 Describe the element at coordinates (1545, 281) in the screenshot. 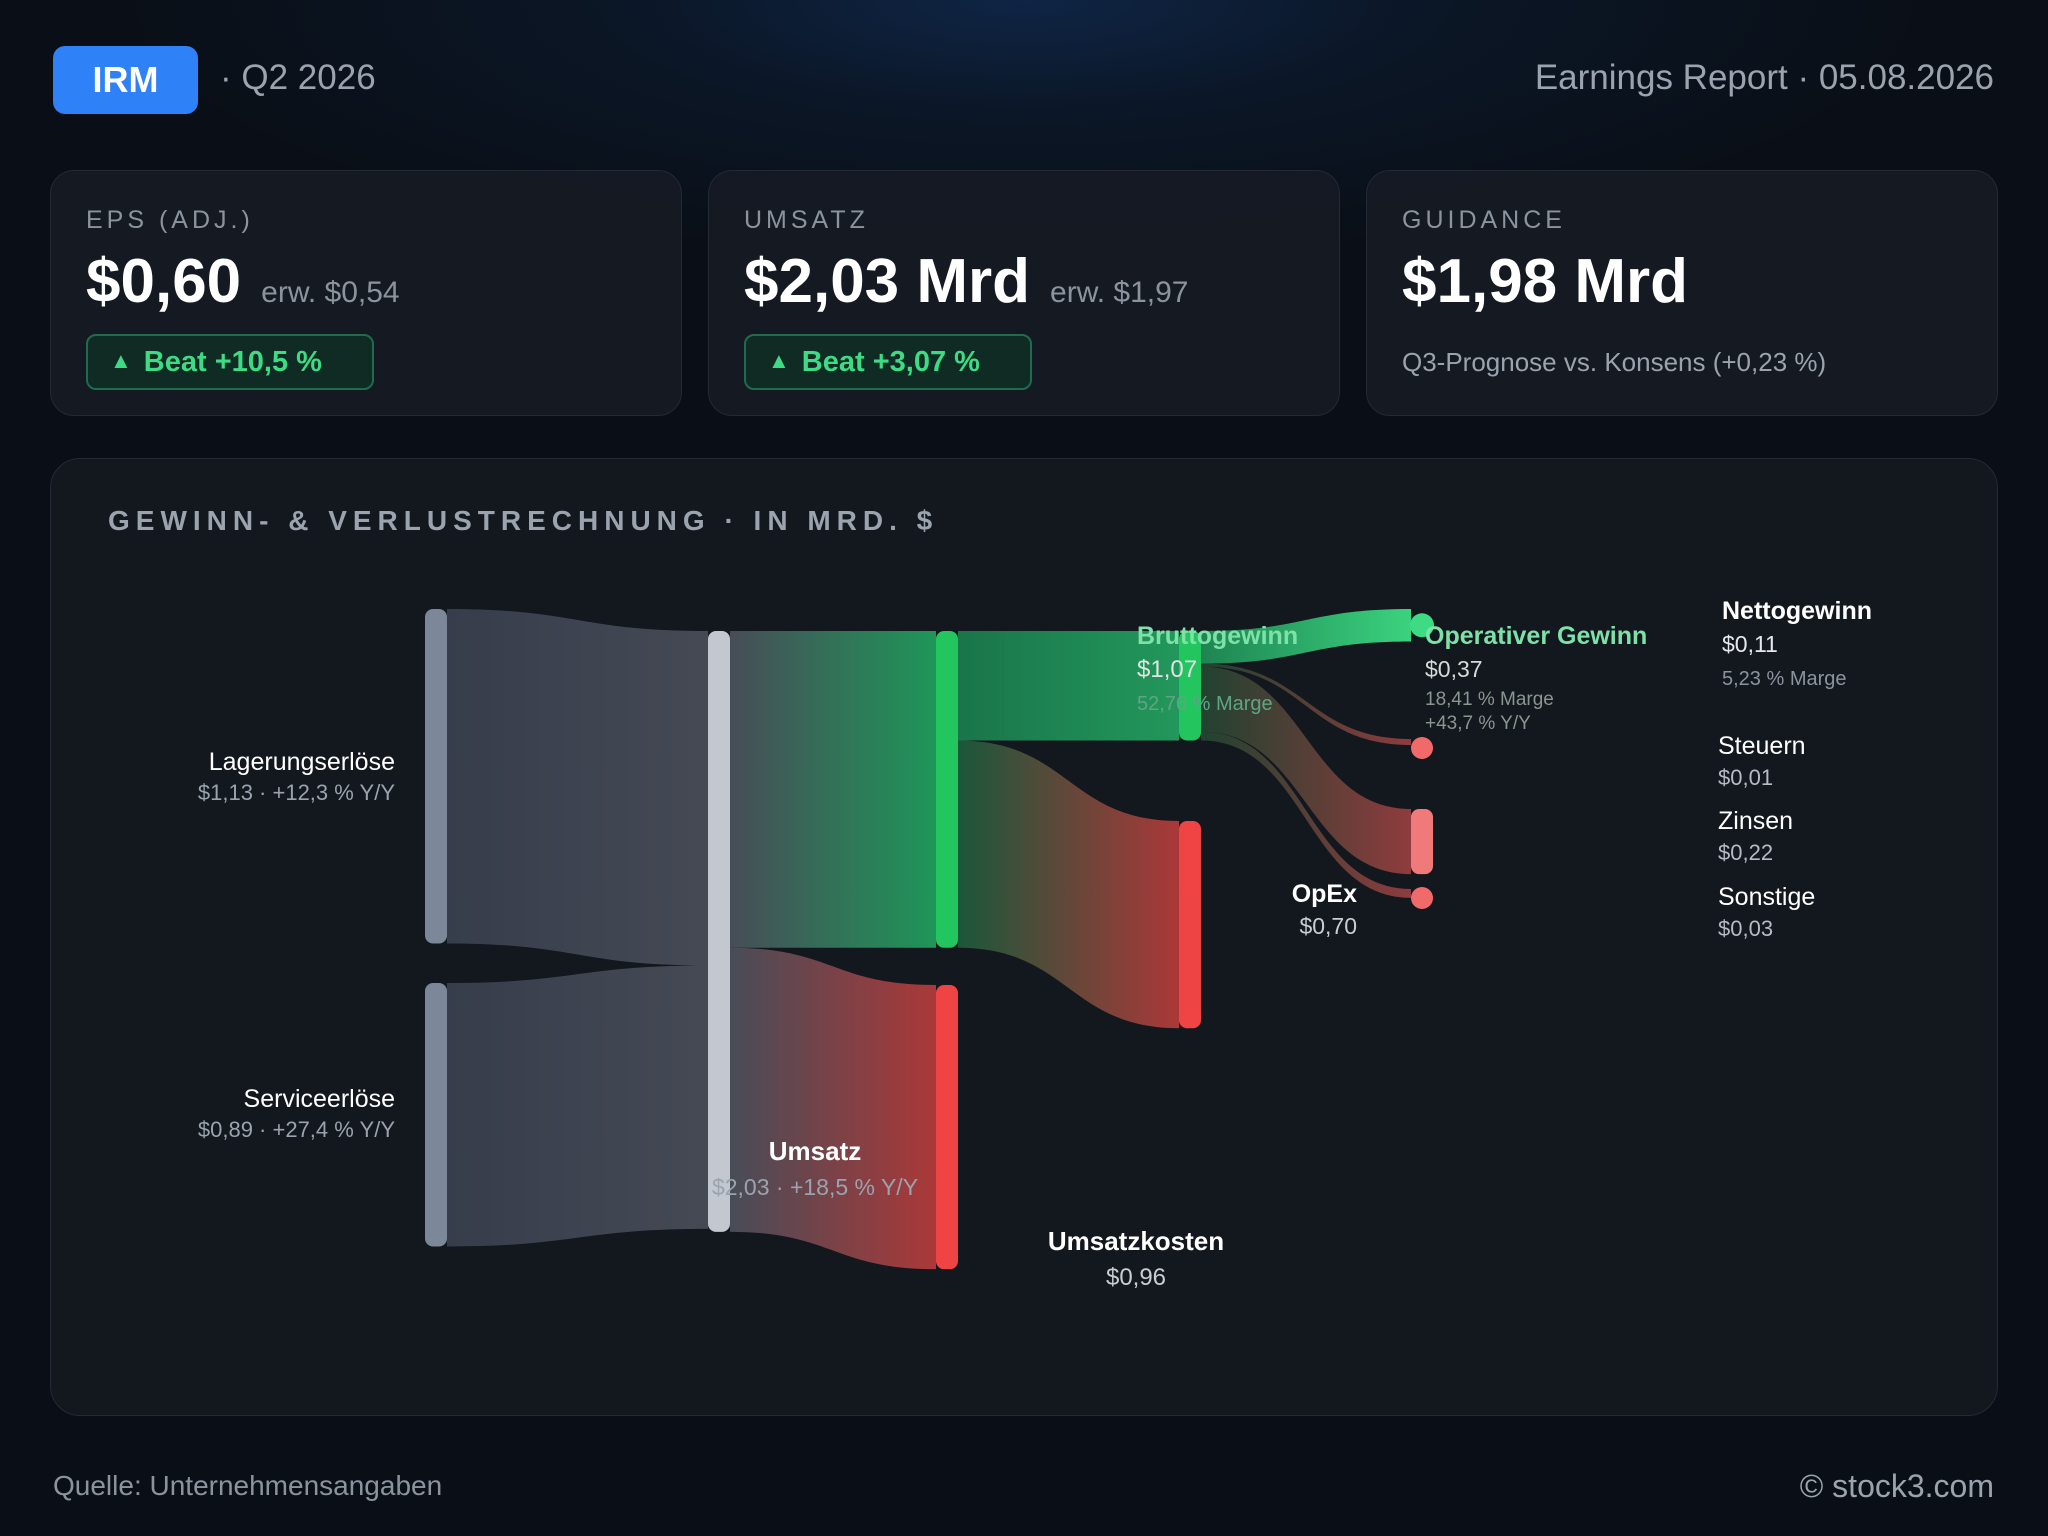

I see `guidance-value: $1,98 Mrd` at that location.